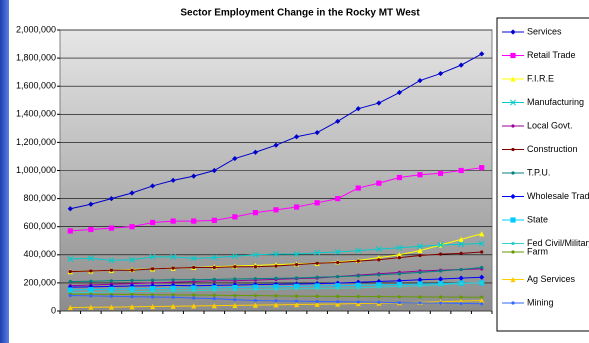  What do you see at coordinates (525, 251) in the screenshot?
I see `legend-item: Farm` at bounding box center [525, 251].